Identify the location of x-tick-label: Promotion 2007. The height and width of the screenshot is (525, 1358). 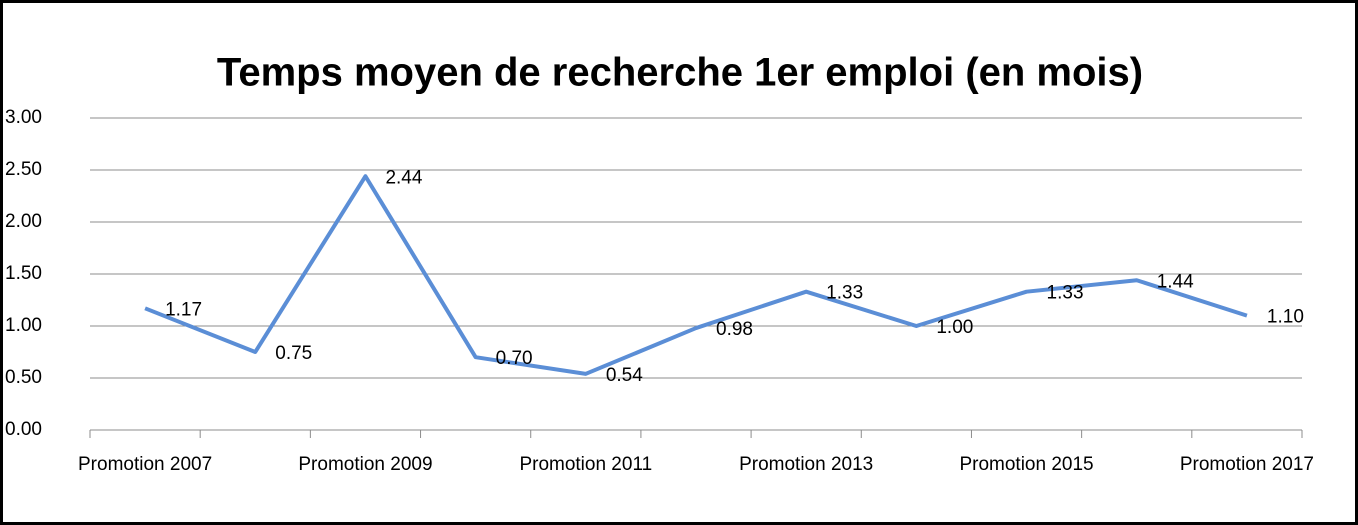
(145, 464).